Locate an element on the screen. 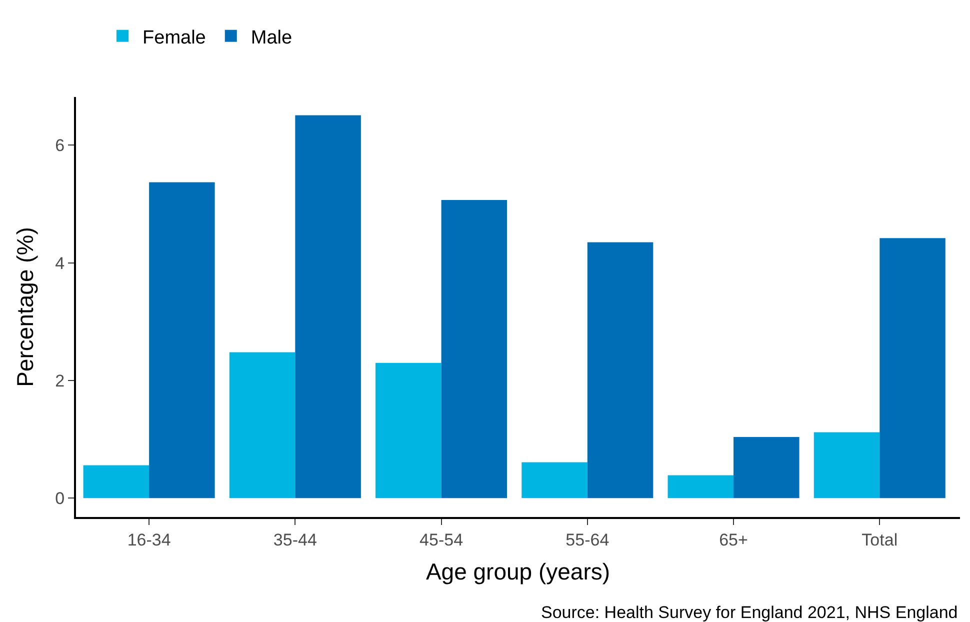  x-tick-label: 45-54 is located at coordinates (442, 540).